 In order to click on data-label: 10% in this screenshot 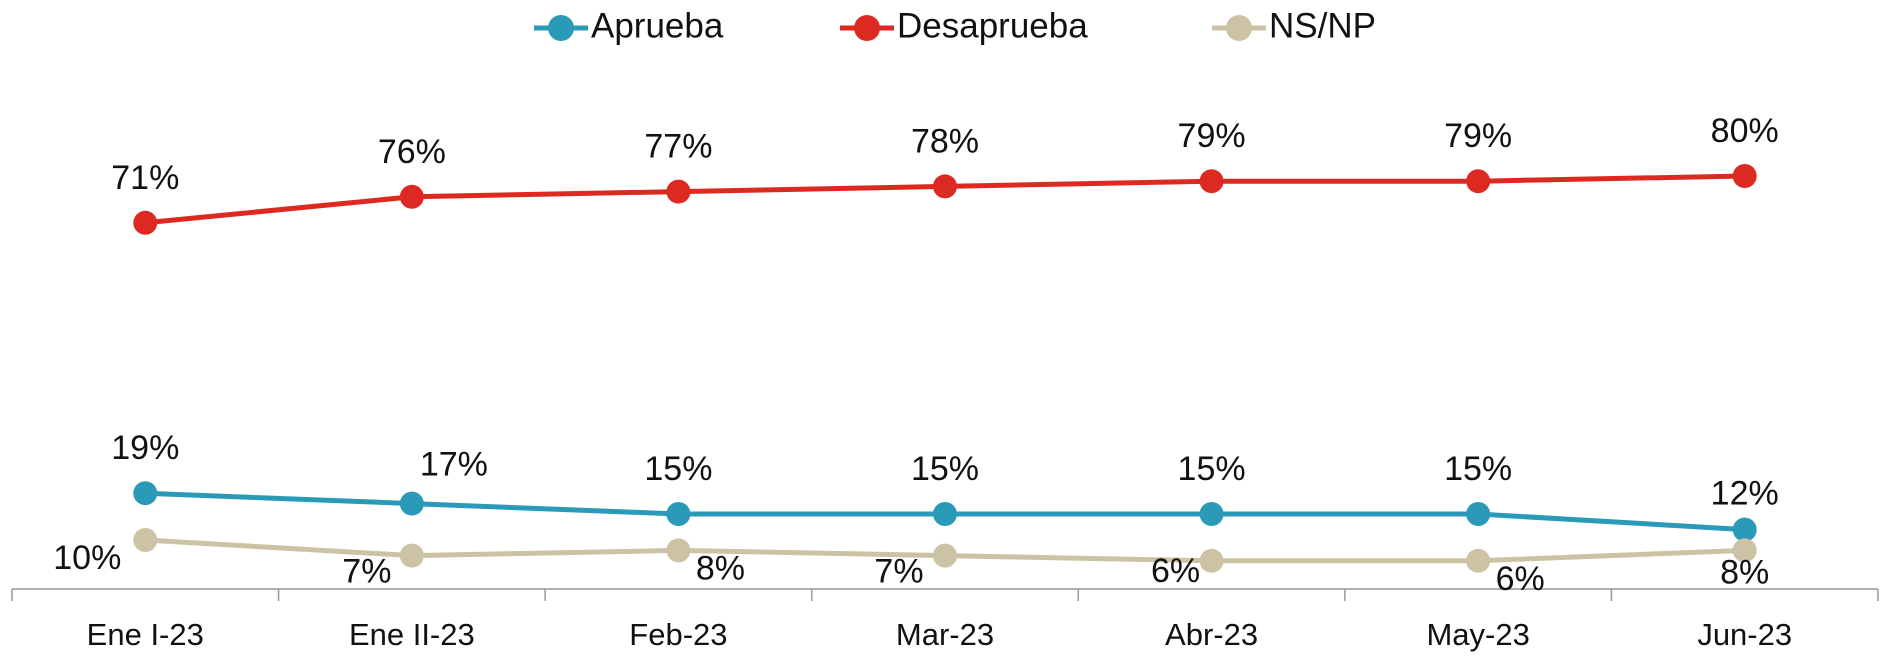, I will do `click(87, 558)`.